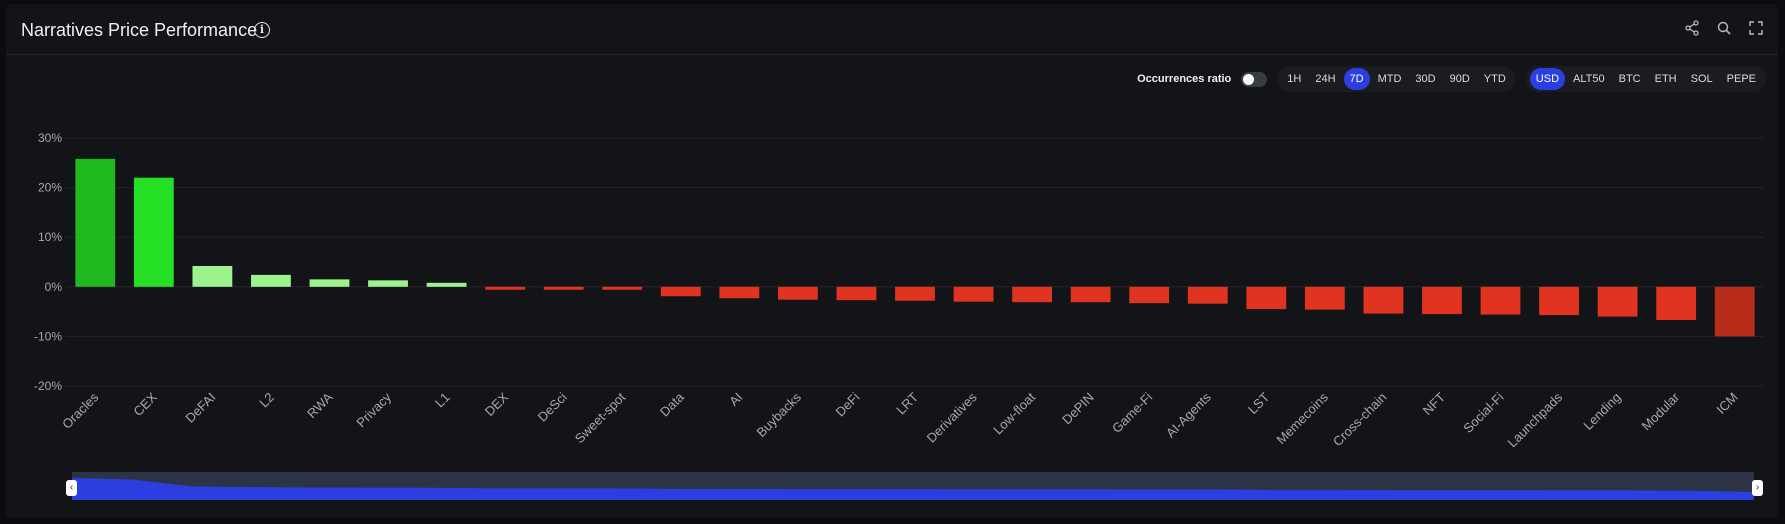  Describe the element at coordinates (1459, 79) in the screenshot. I see `timeframe-button-90d: 90D` at that location.